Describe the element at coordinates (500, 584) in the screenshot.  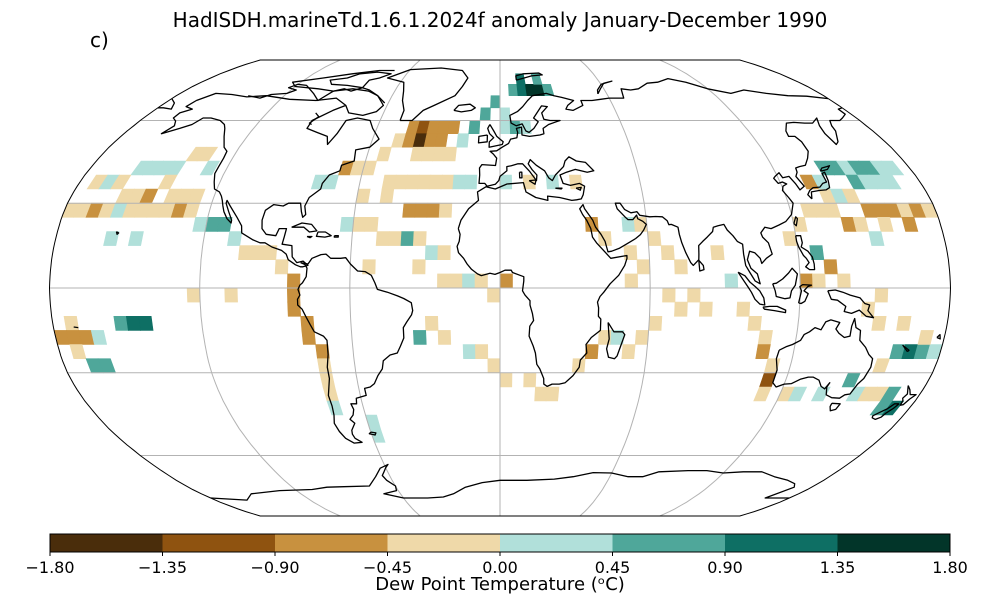
I see `colorbar-label: Dew Point Temperature (ᵒC)` at that location.